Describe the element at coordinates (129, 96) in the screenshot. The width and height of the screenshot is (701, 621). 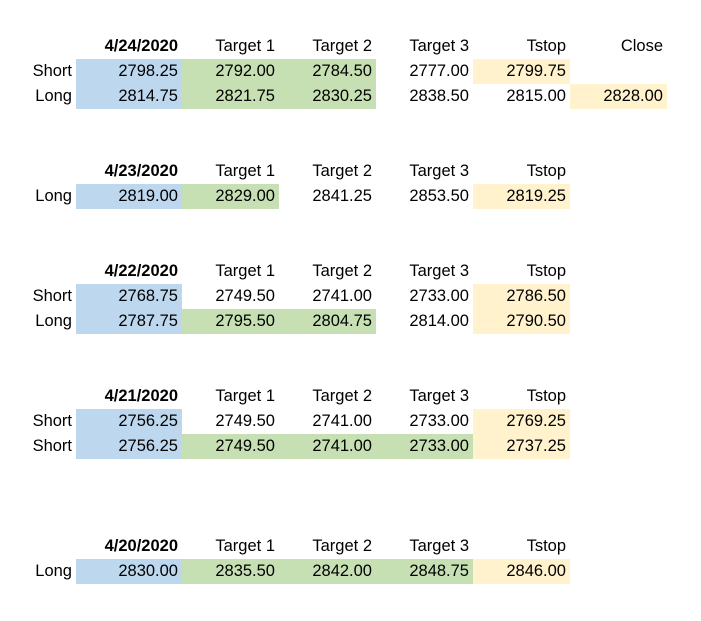
I see `entry-cell: 2814.75` at that location.